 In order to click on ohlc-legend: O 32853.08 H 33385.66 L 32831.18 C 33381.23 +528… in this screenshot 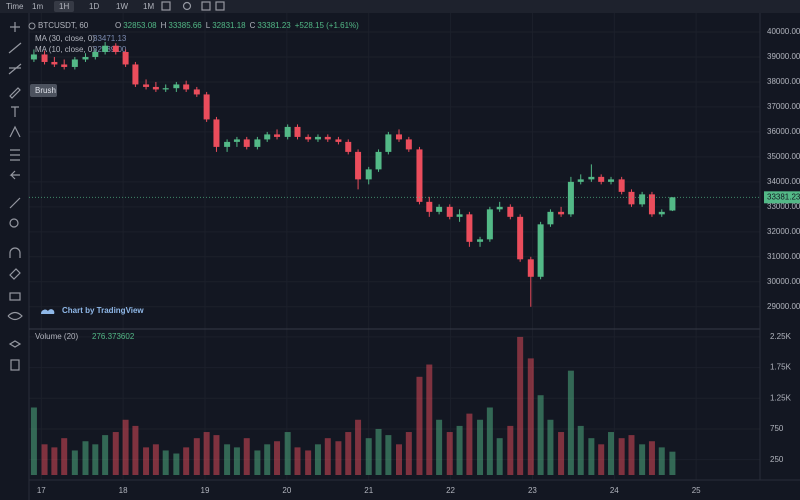, I will do `click(237, 25)`.